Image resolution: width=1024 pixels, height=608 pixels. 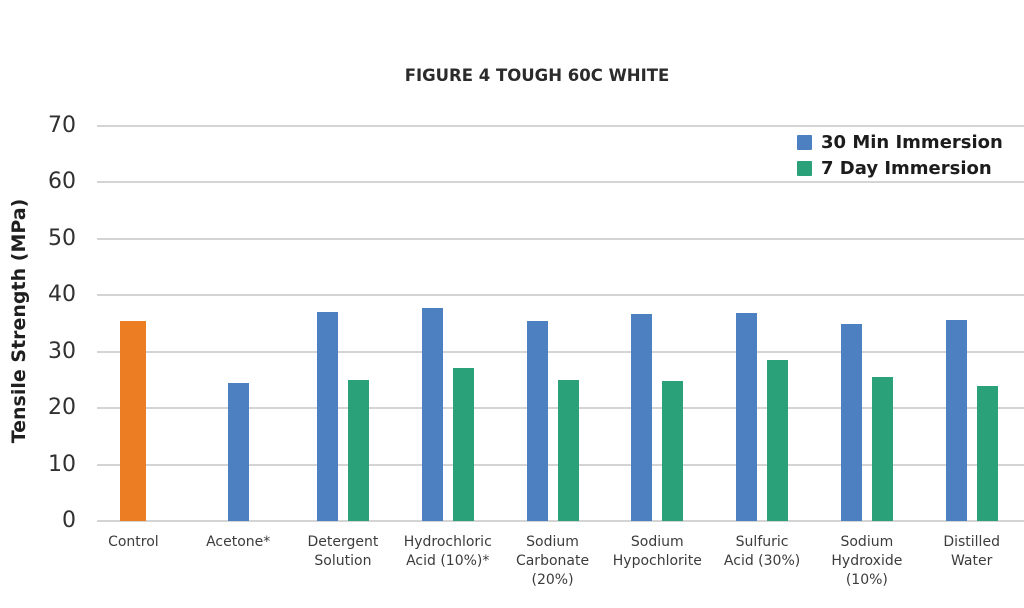 I want to click on y-tick-label: 60, so click(x=62, y=182).